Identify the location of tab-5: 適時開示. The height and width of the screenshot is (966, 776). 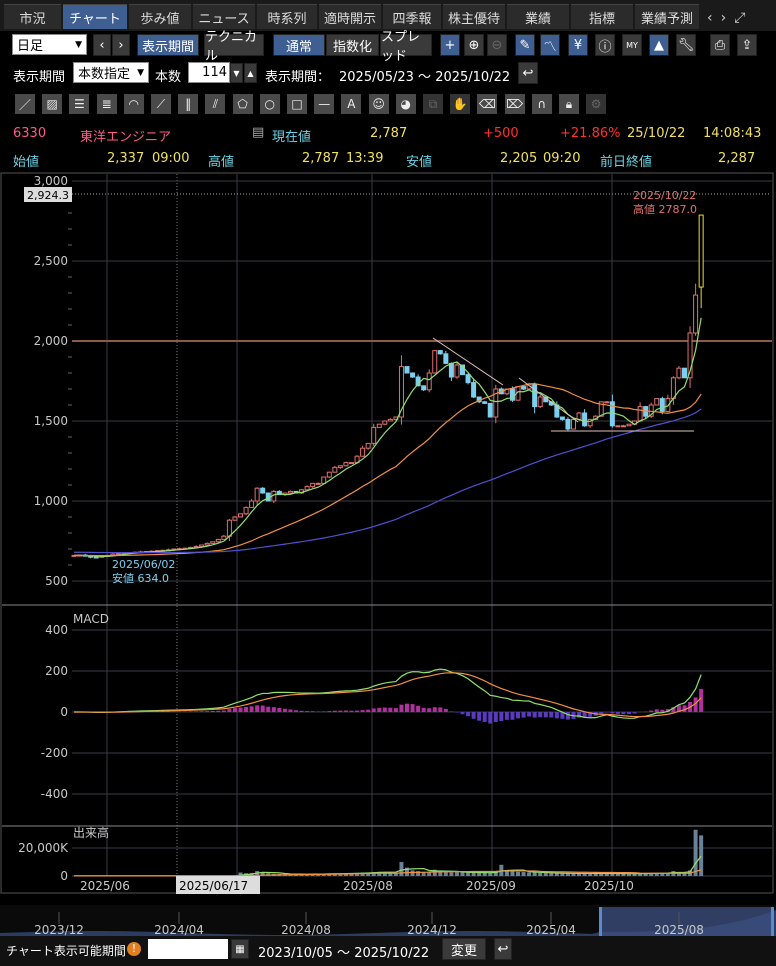
(350, 16).